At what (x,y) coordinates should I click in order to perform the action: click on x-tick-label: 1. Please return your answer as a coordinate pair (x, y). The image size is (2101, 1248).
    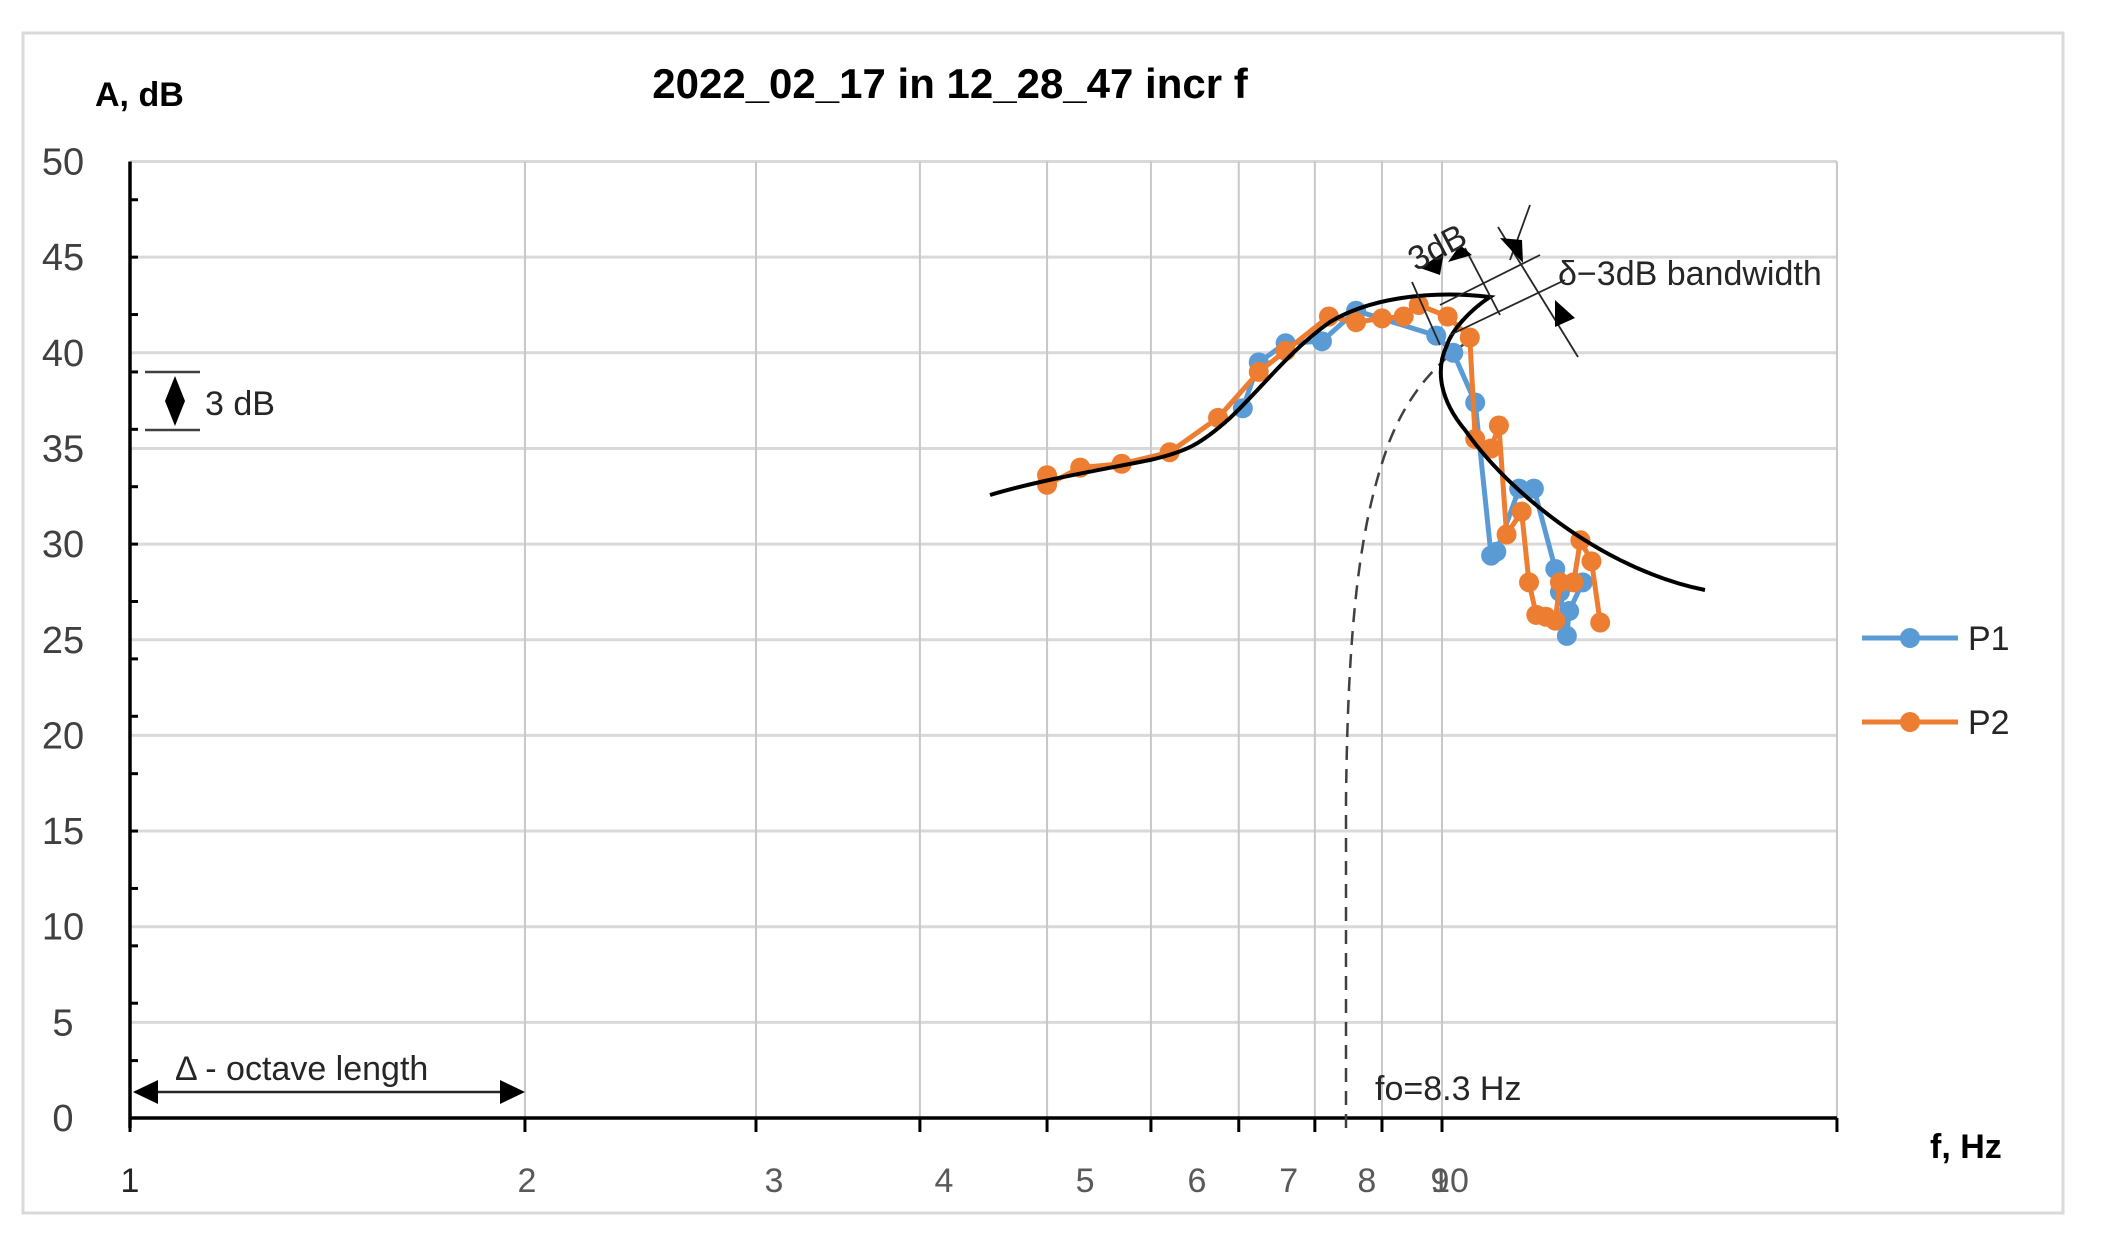
    Looking at the image, I should click on (130, 1181).